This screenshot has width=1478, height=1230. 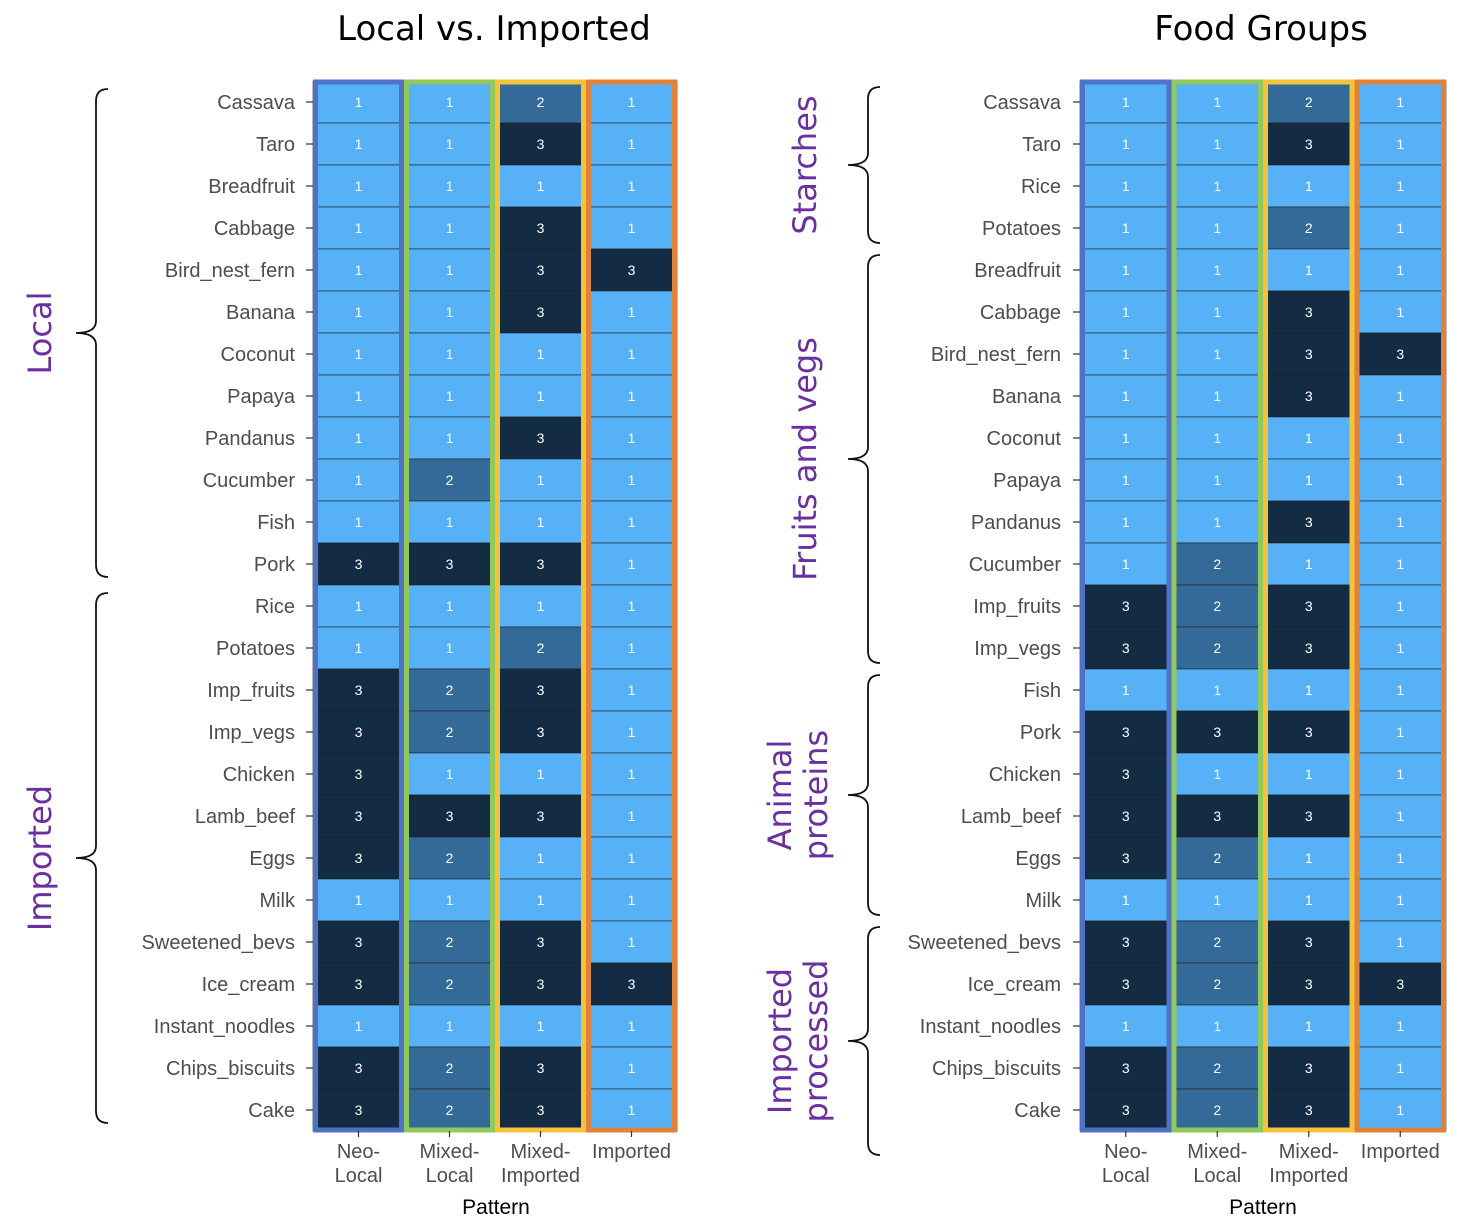 What do you see at coordinates (1025, 775) in the screenshot?
I see `y-axis-tick-label: Chicken` at bounding box center [1025, 775].